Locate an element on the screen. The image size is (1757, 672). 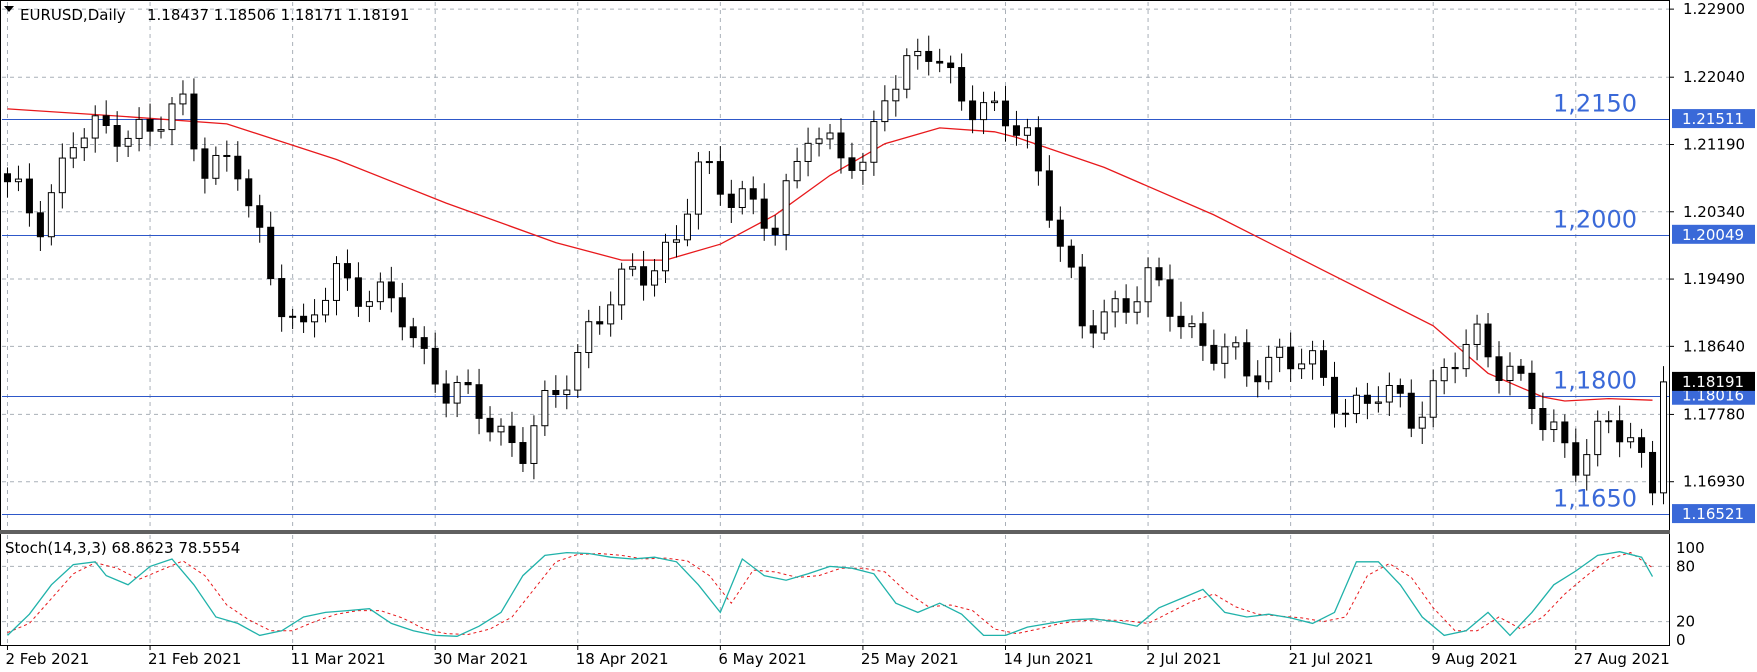
level-price-tag: 1.20049 is located at coordinates (1713, 235).